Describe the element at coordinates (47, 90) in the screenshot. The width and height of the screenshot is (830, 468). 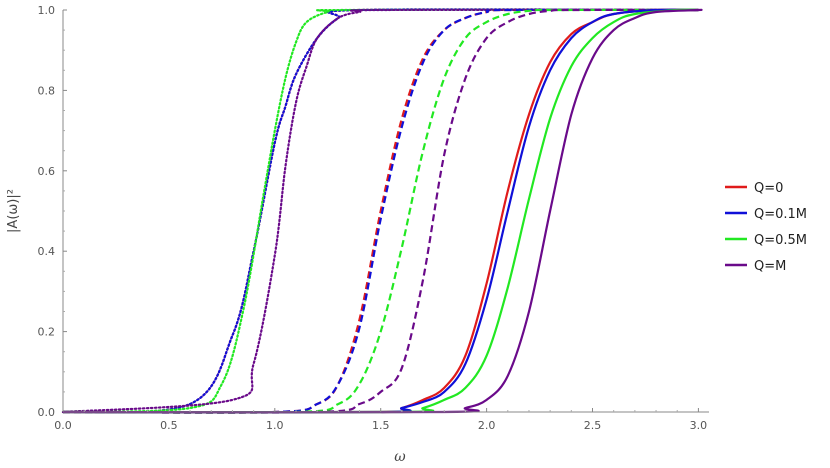
I see `y-tick-label: 0.8` at that location.